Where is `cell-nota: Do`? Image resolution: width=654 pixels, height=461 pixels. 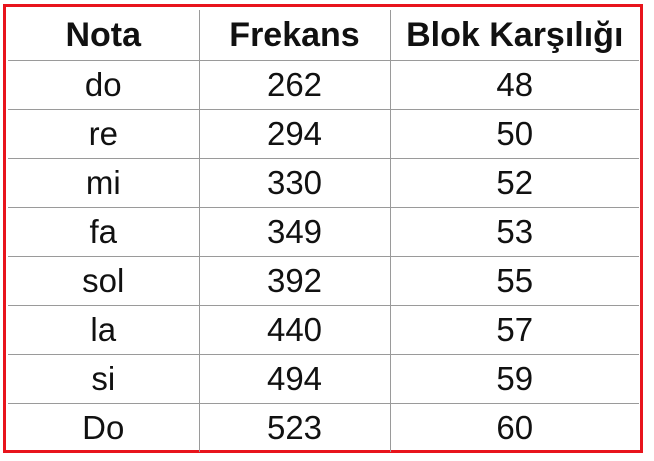
cell-nota: Do is located at coordinates (104, 427).